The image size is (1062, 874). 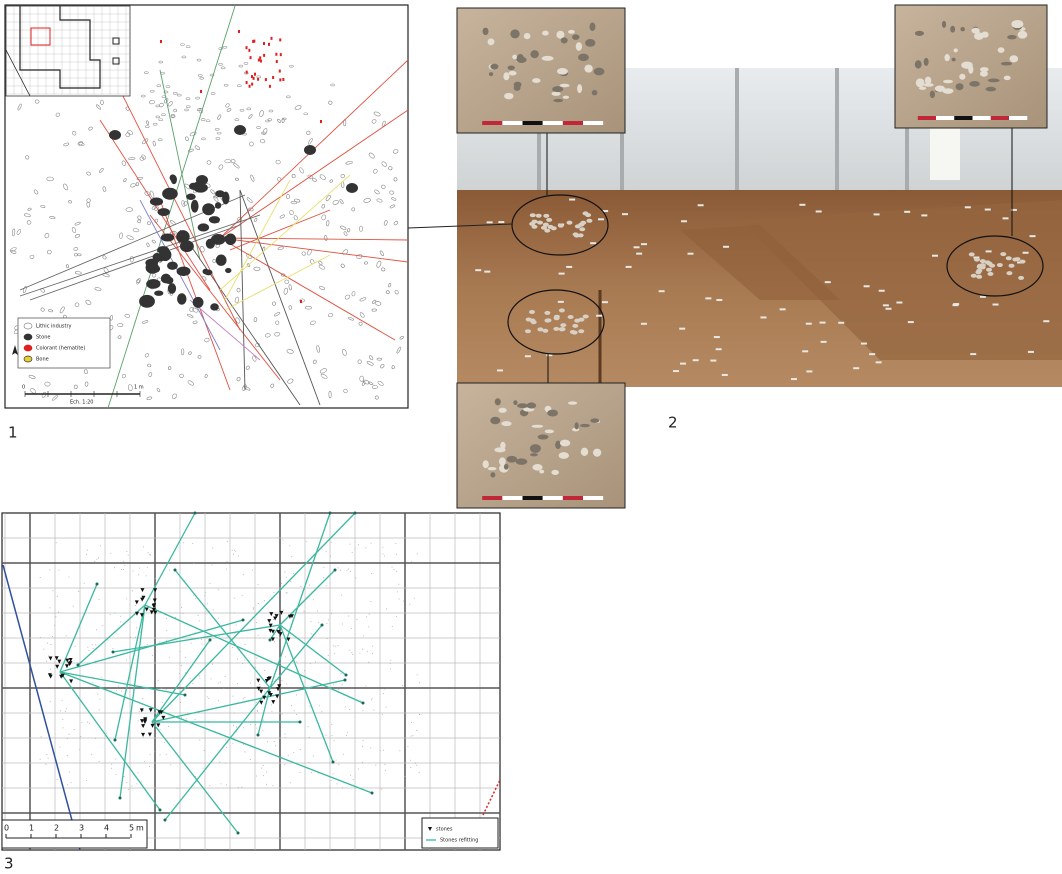 I want to click on panel-label: 2, so click(x=673, y=423).